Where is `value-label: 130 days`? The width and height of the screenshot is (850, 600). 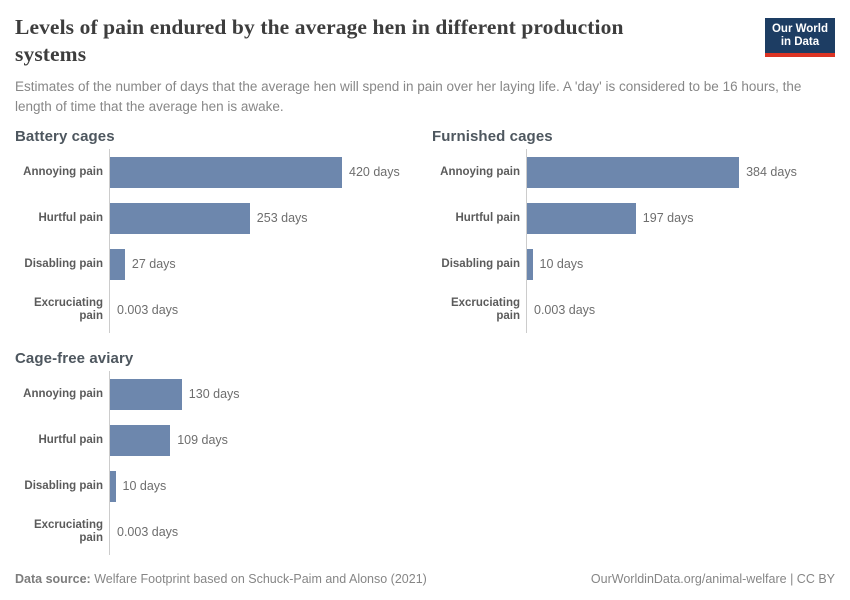 value-label: 130 days is located at coordinates (214, 394).